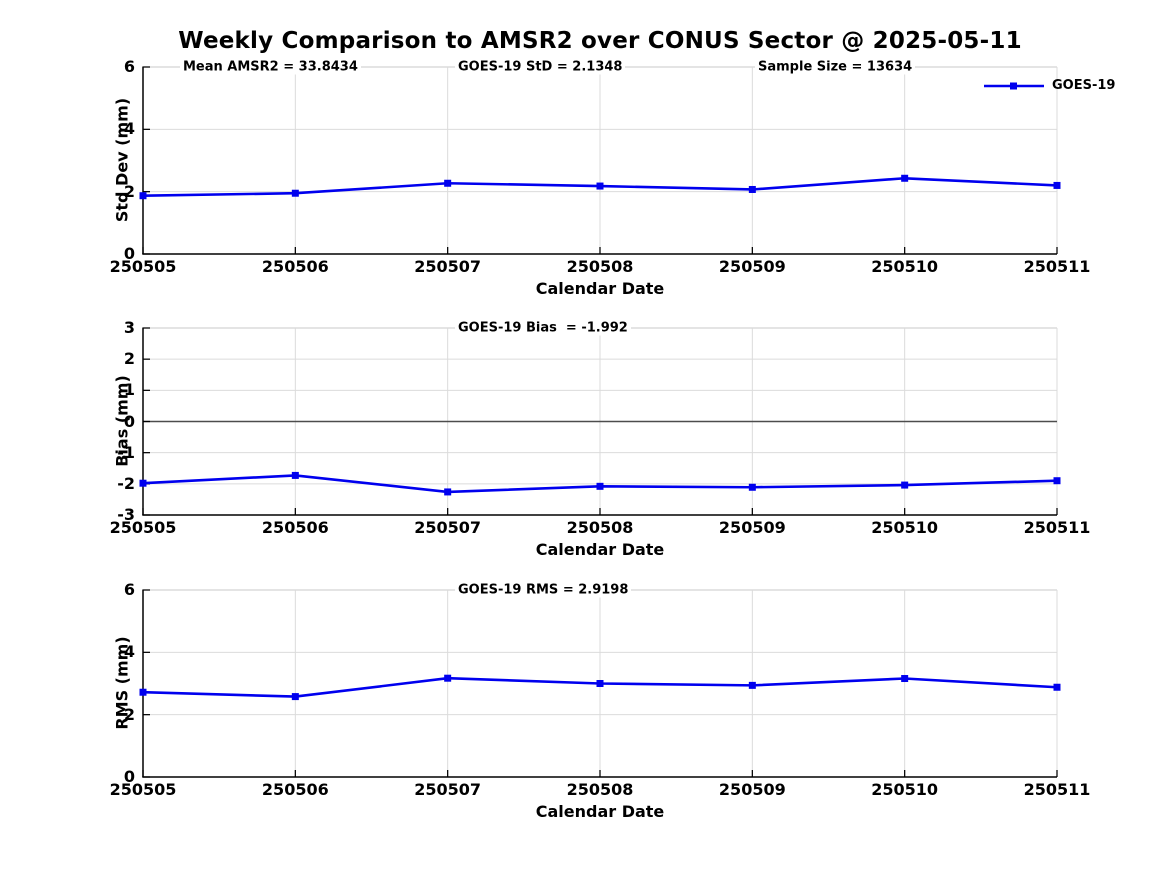  What do you see at coordinates (1049, 85) in the screenshot?
I see `legend: GOES-19` at bounding box center [1049, 85].